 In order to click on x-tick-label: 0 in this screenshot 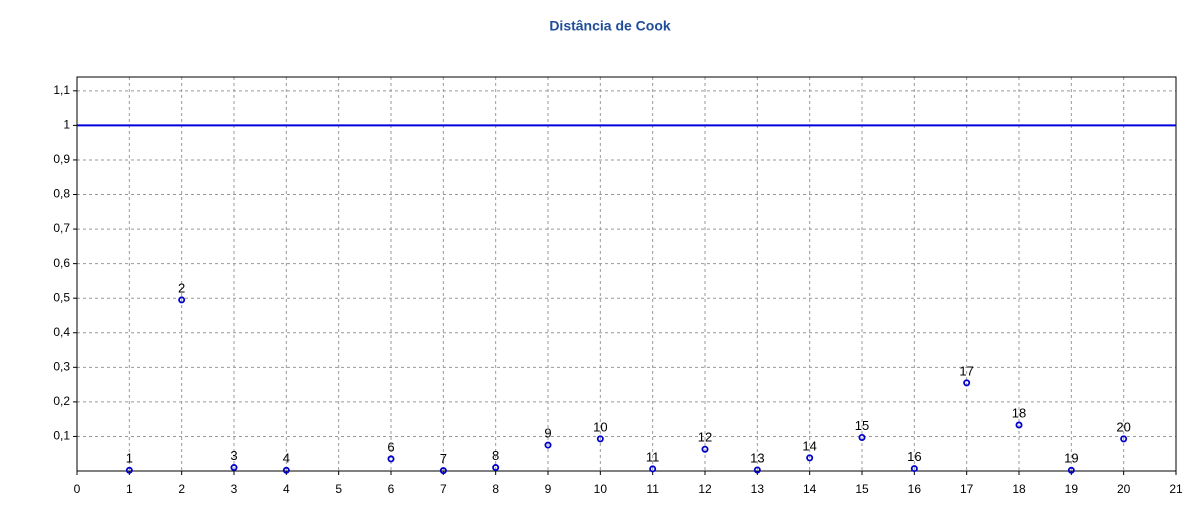, I will do `click(77, 489)`.